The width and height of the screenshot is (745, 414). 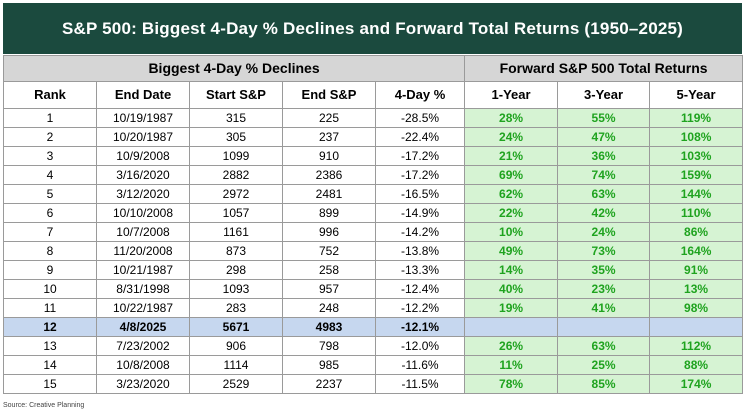 What do you see at coordinates (604, 118) in the screenshot?
I see `cell-3-year-return: 55%` at bounding box center [604, 118].